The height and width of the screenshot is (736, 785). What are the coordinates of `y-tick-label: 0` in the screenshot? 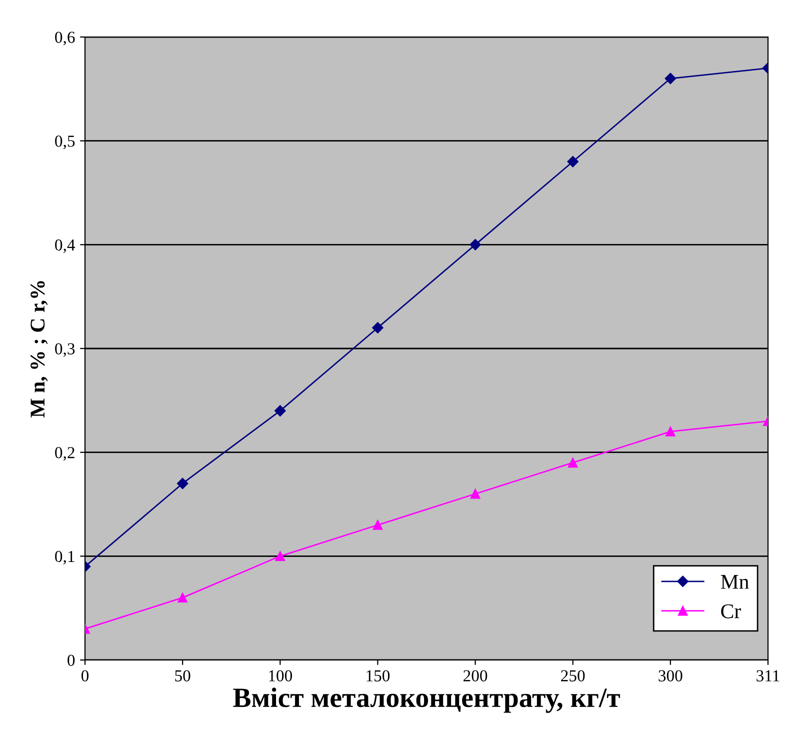 It's located at (71, 660).